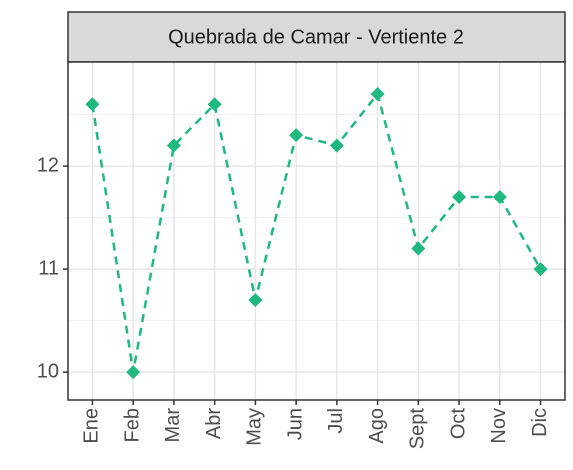  I want to click on y-tick-label: 12, so click(48, 165).